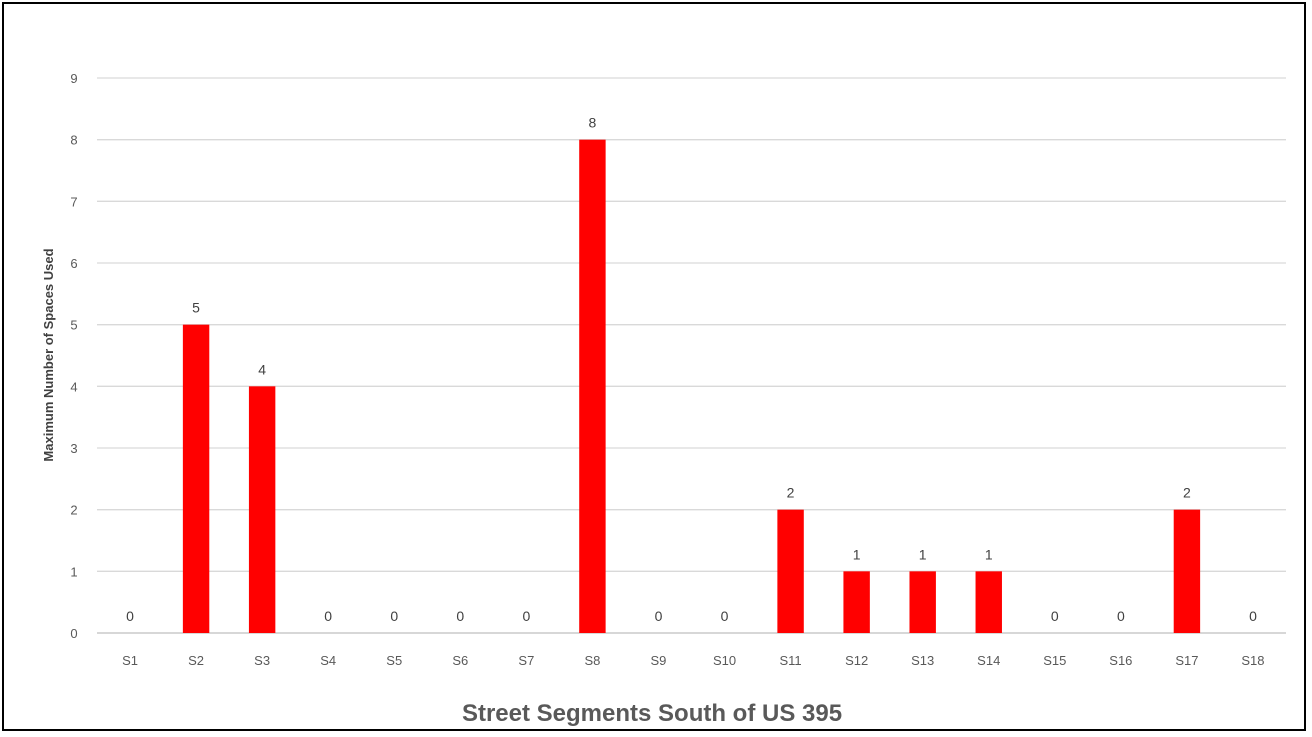 The width and height of the screenshot is (1312, 737). What do you see at coordinates (394, 660) in the screenshot?
I see `x-tick-label: S5` at bounding box center [394, 660].